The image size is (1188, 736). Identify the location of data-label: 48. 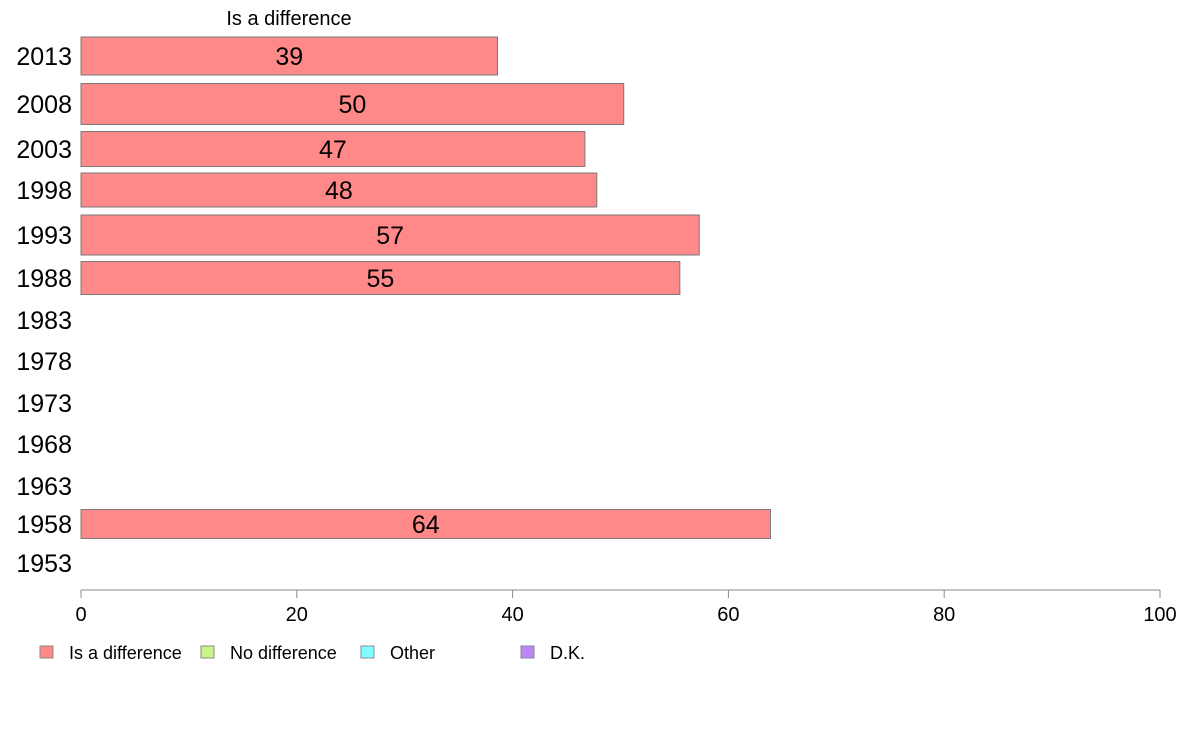
(339, 191).